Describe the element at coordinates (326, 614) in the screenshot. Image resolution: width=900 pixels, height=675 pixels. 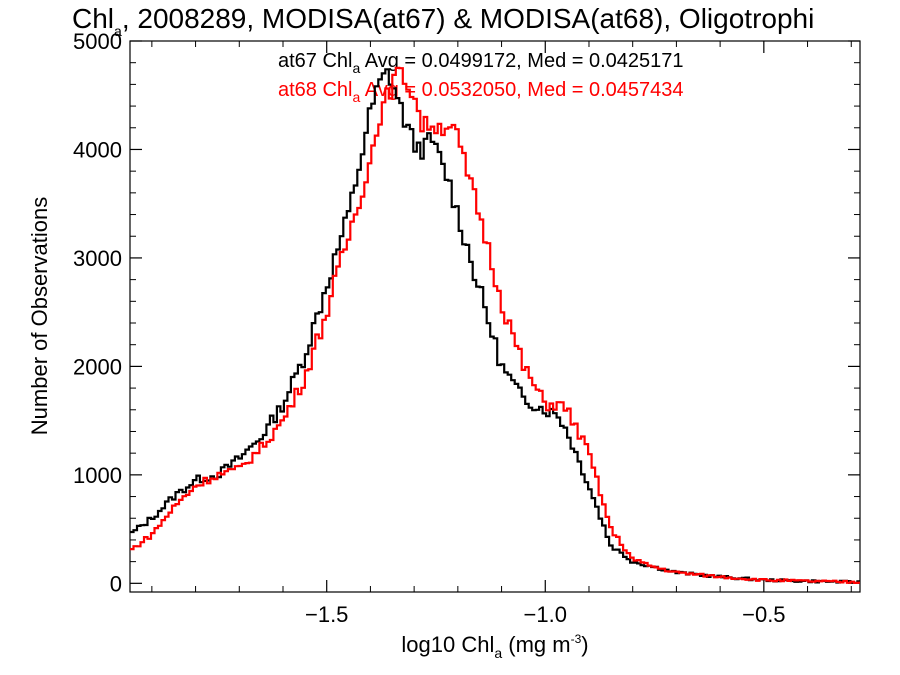
I see `x-tick-label: −1.5` at that location.